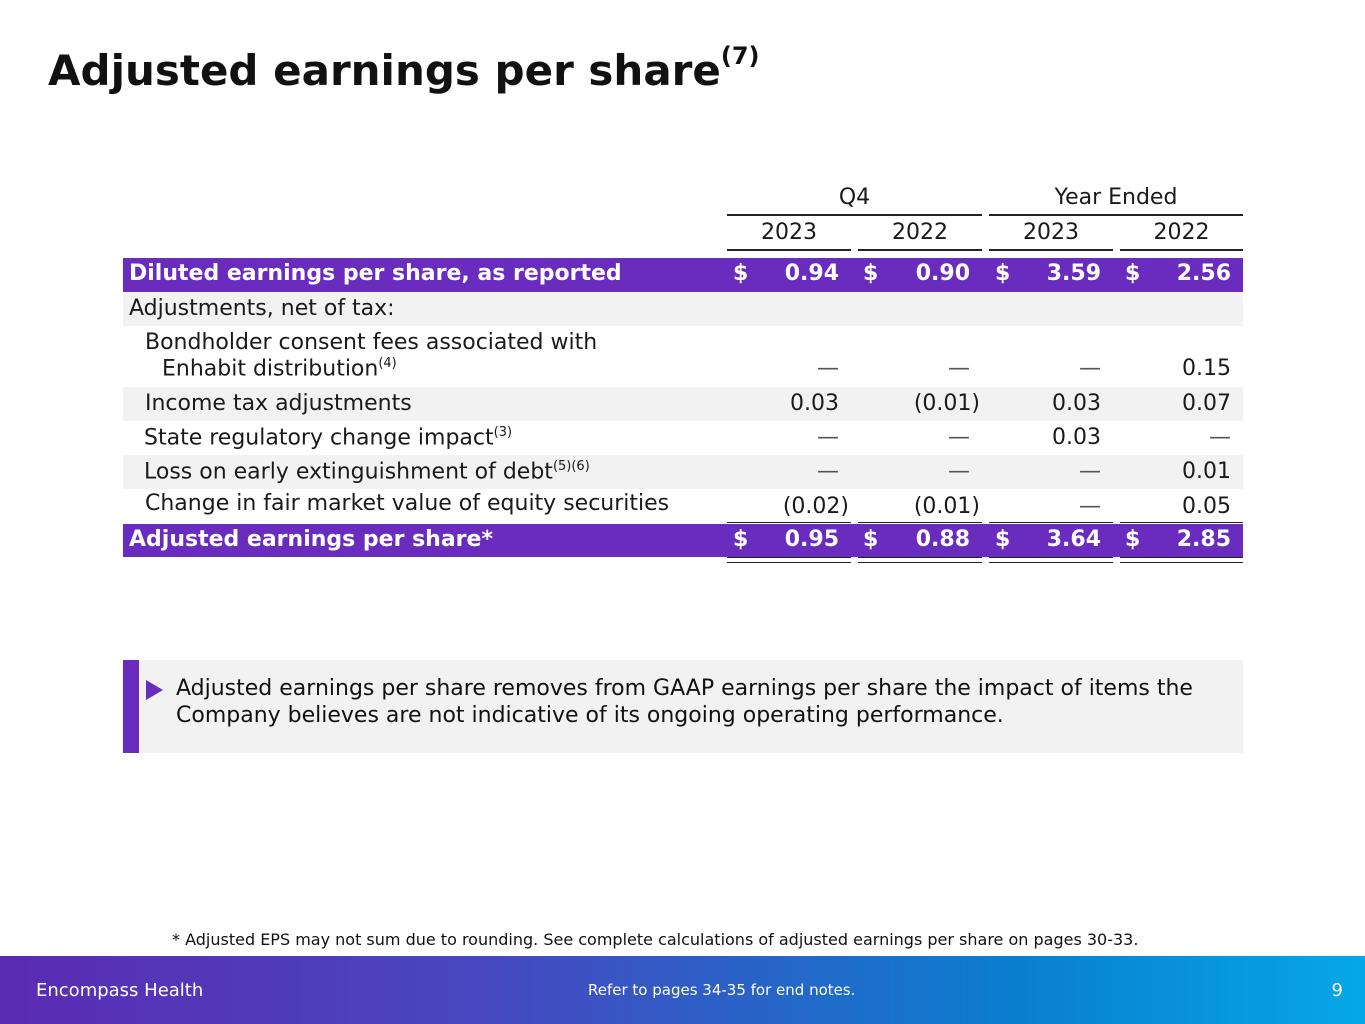  What do you see at coordinates (503, 432) in the screenshot?
I see `row-note: (3)` at bounding box center [503, 432].